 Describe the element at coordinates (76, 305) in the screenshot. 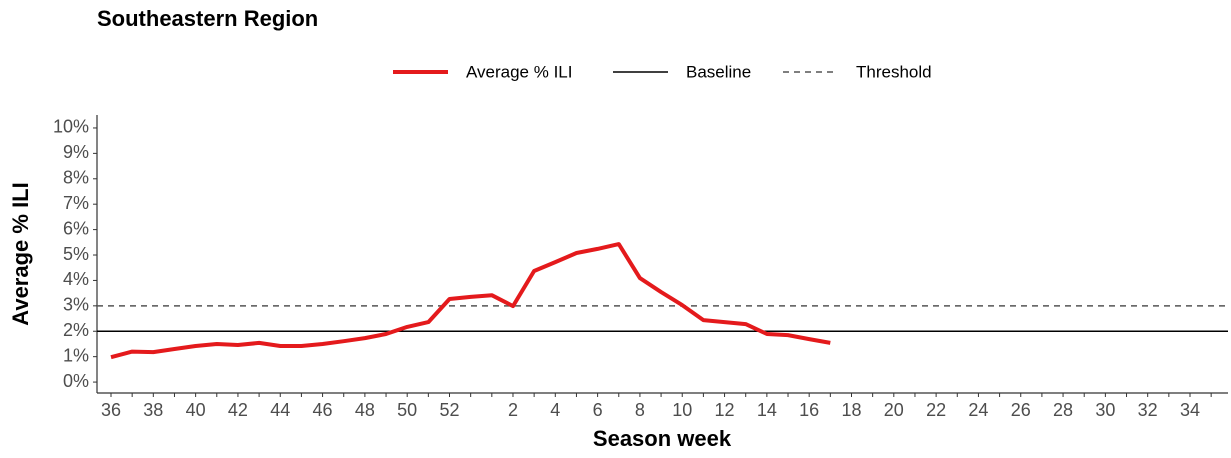

I see `y-tick-label: 3%` at that location.